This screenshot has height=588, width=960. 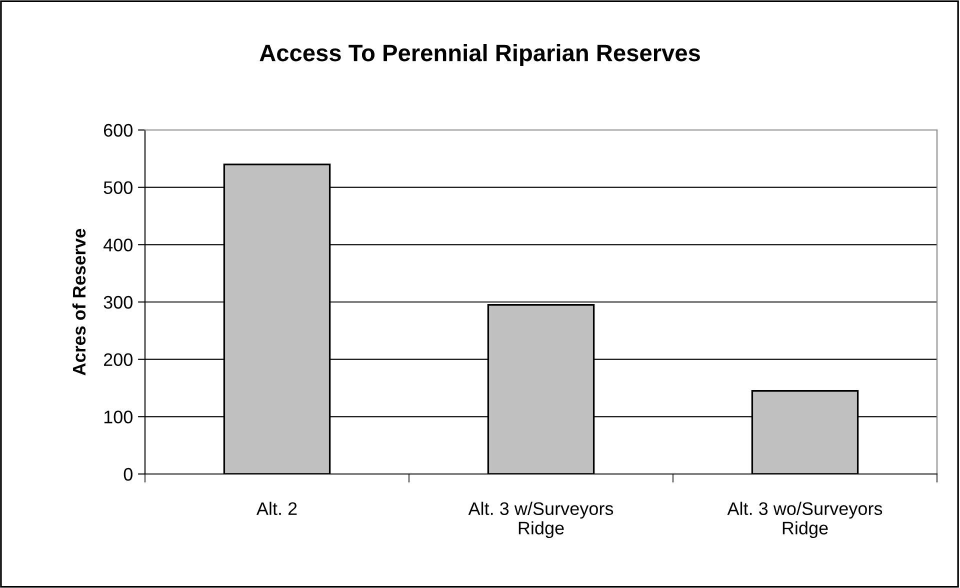 I want to click on y-tick-label: 300, so click(x=118, y=302).